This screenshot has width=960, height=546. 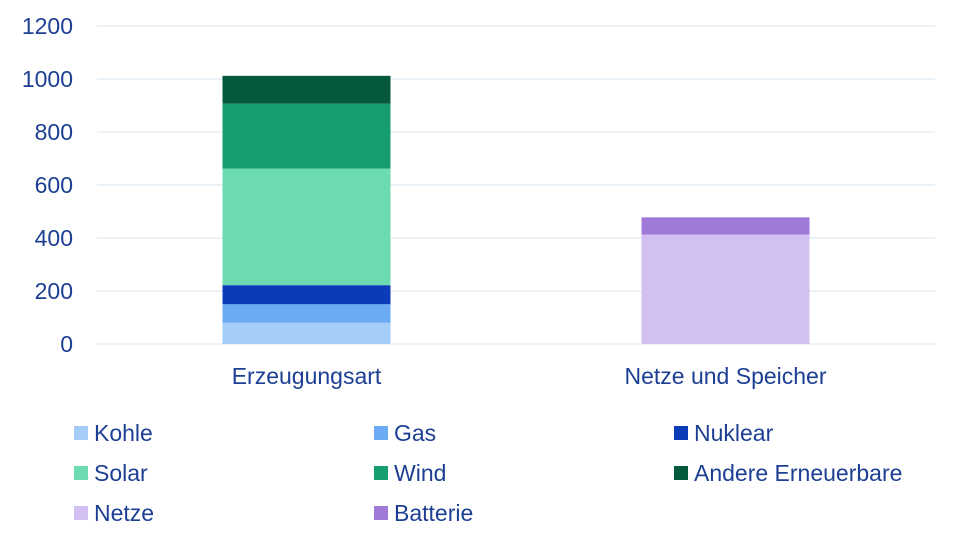 What do you see at coordinates (725, 376) in the screenshot?
I see `x-category-label: Netze und Speicher` at bounding box center [725, 376].